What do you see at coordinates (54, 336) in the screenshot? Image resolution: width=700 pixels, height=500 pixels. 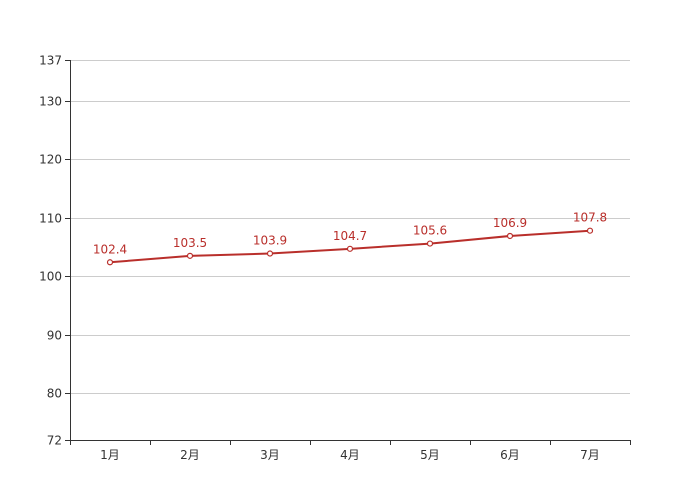 I see `y-tick-label: 90` at bounding box center [54, 336].